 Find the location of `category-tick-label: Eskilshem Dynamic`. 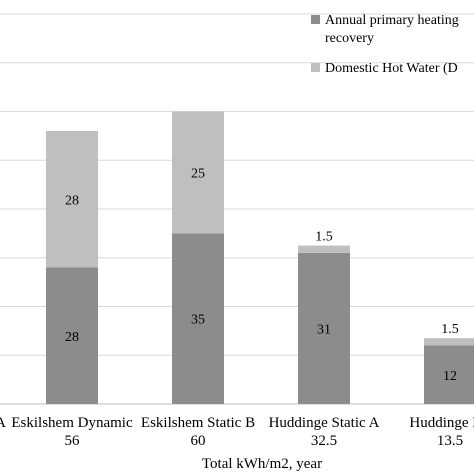

category-tick-label: Eskilshem Dynamic is located at coordinates (72, 423).